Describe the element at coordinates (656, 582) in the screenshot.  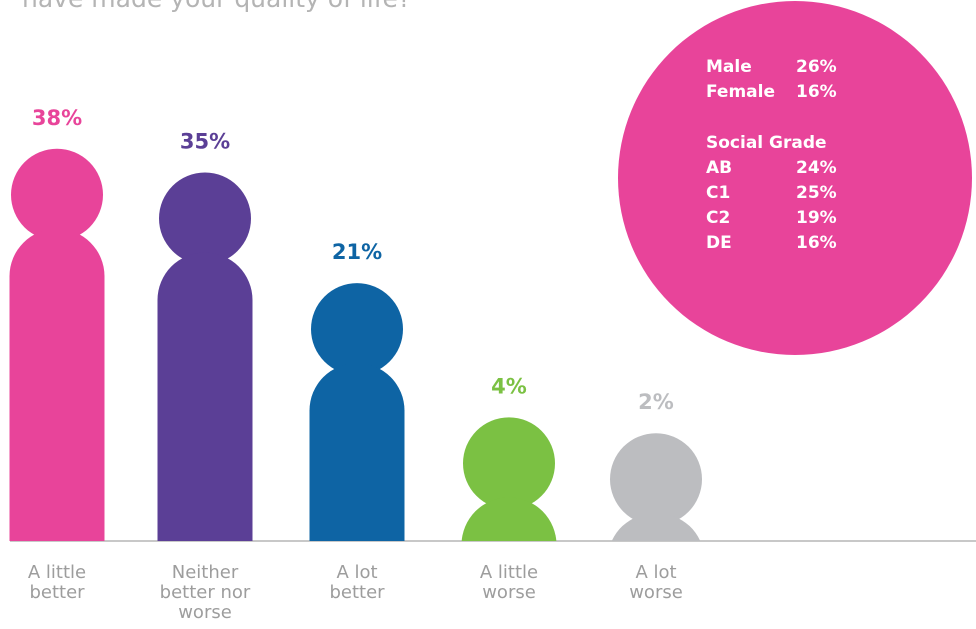
I see `category-label: A lot worse` at that location.